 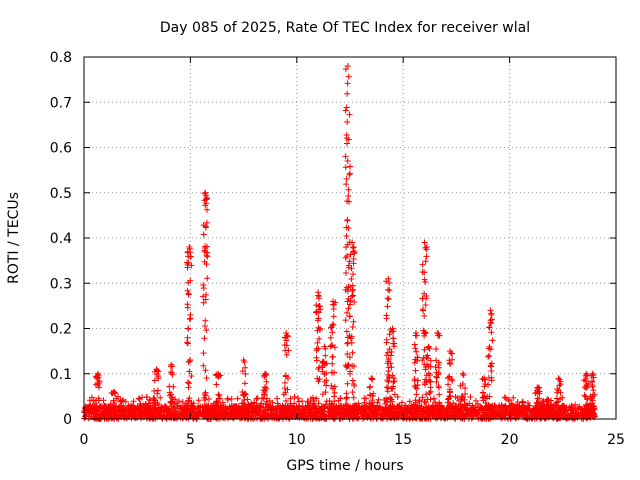 What do you see at coordinates (344, 466) in the screenshot?
I see `x-axis-label: GPS time / hours` at bounding box center [344, 466].